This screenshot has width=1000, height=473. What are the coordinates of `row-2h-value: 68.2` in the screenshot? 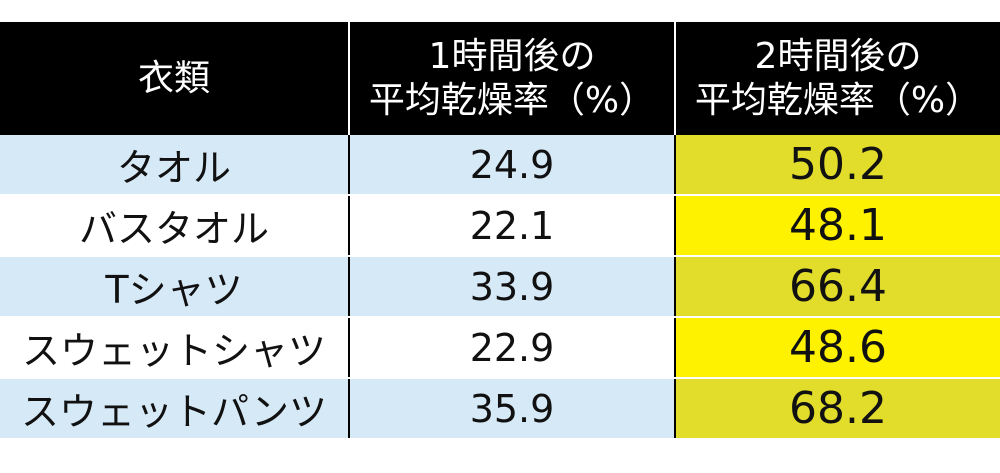 It's located at (837, 409).